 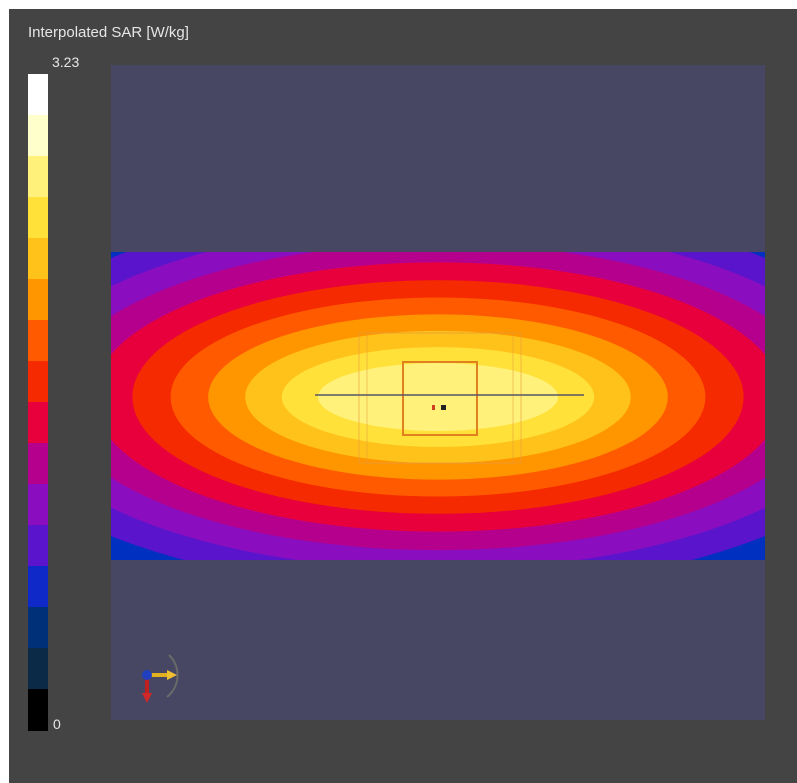 I want to click on phantom-outline-inner, so click(x=440, y=398).